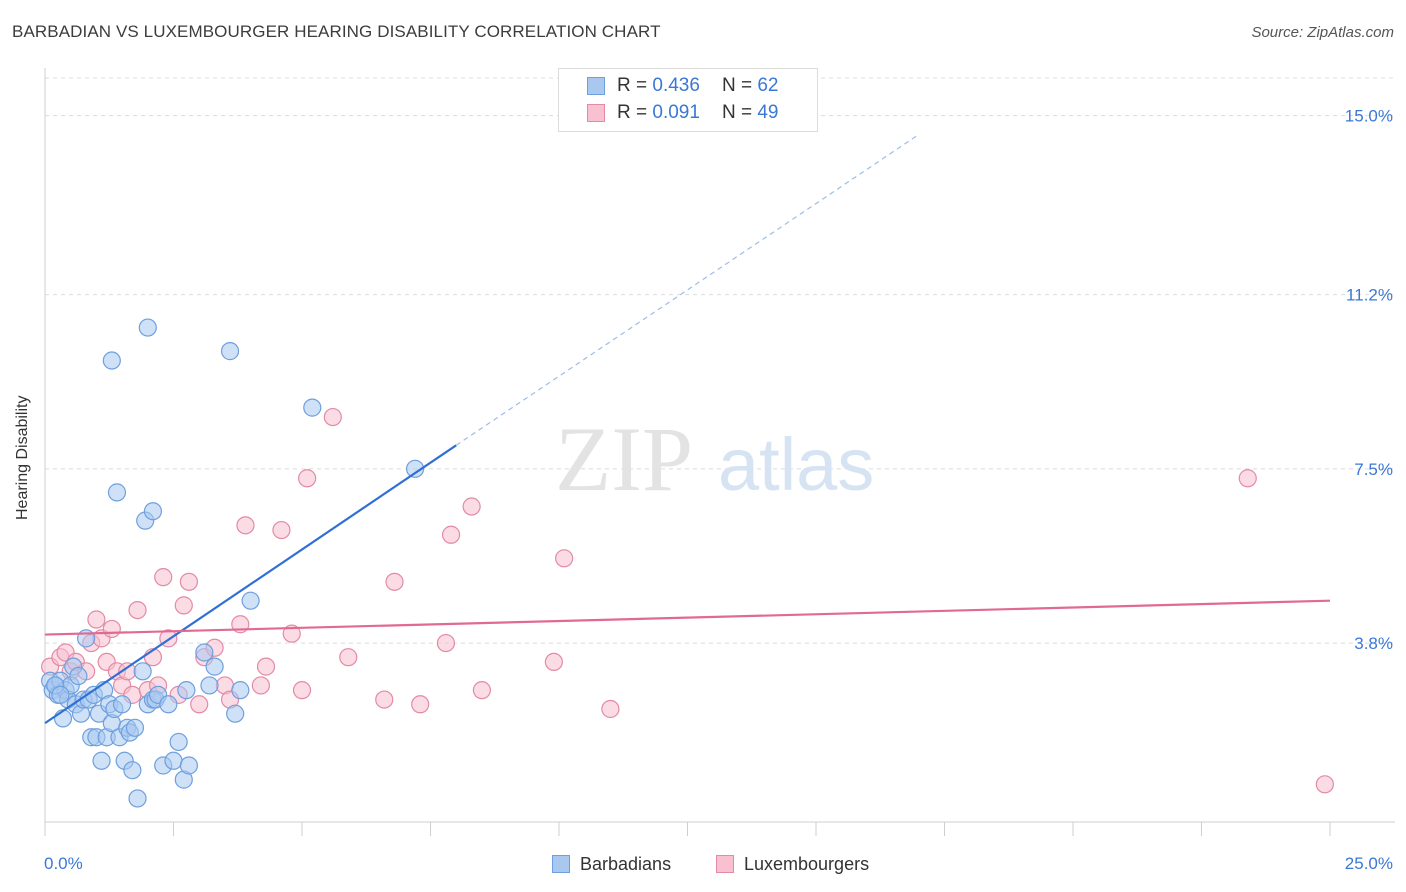 The image size is (1406, 892). Describe the element at coordinates (768, 112) in the screenshot. I see `legend-n-value: 49` at that location.